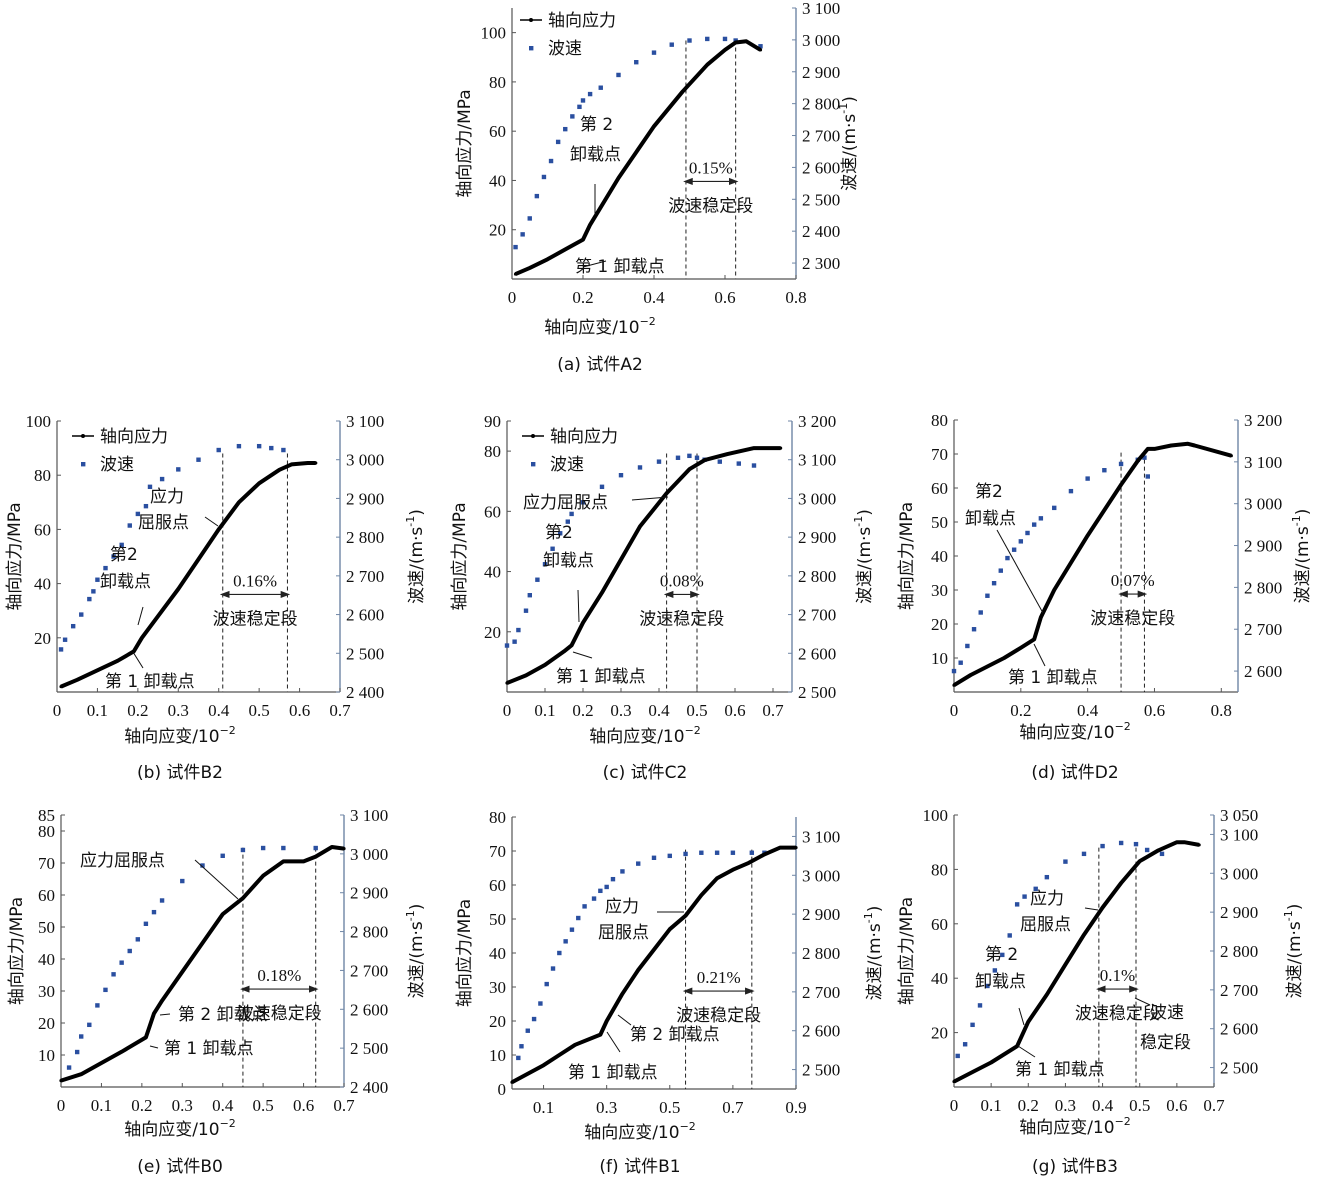  What do you see at coordinates (821, 40) in the screenshot?
I see `y2-tick-label: 3 000` at bounding box center [821, 40].